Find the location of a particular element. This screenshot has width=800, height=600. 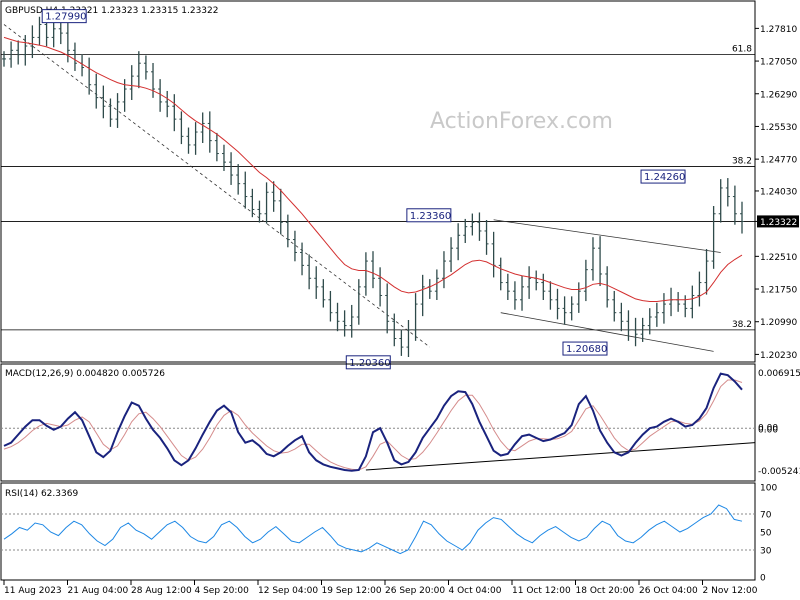

current-price-label: 1.23322 is located at coordinates (778, 223).